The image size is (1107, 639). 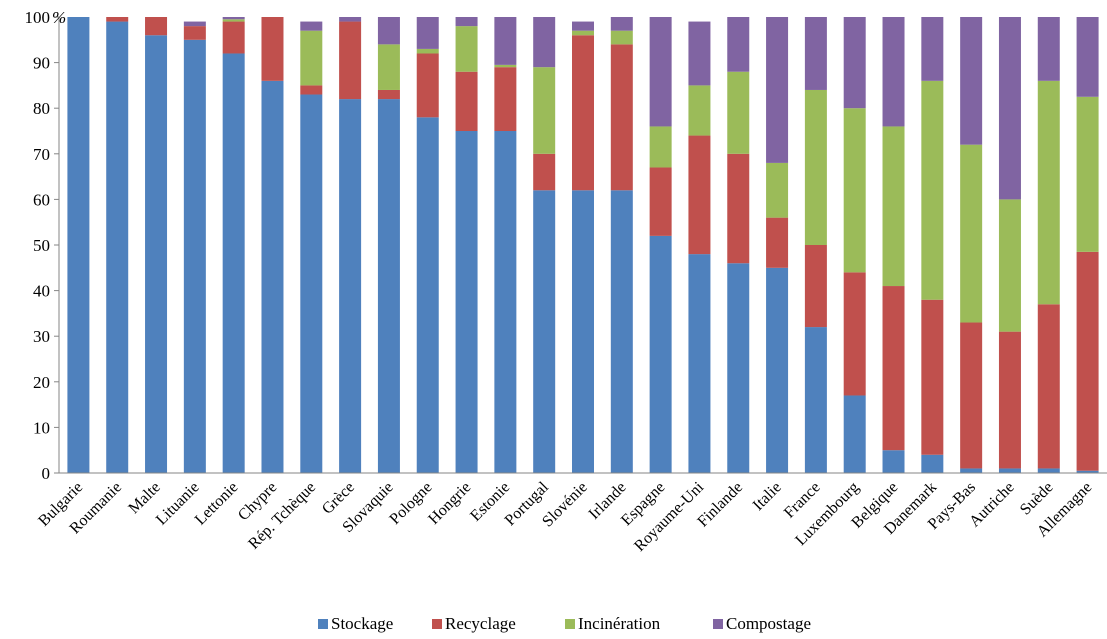 What do you see at coordinates (449, 503) in the screenshot?
I see `x-tick-label-hongrie: Hongrie` at bounding box center [449, 503].